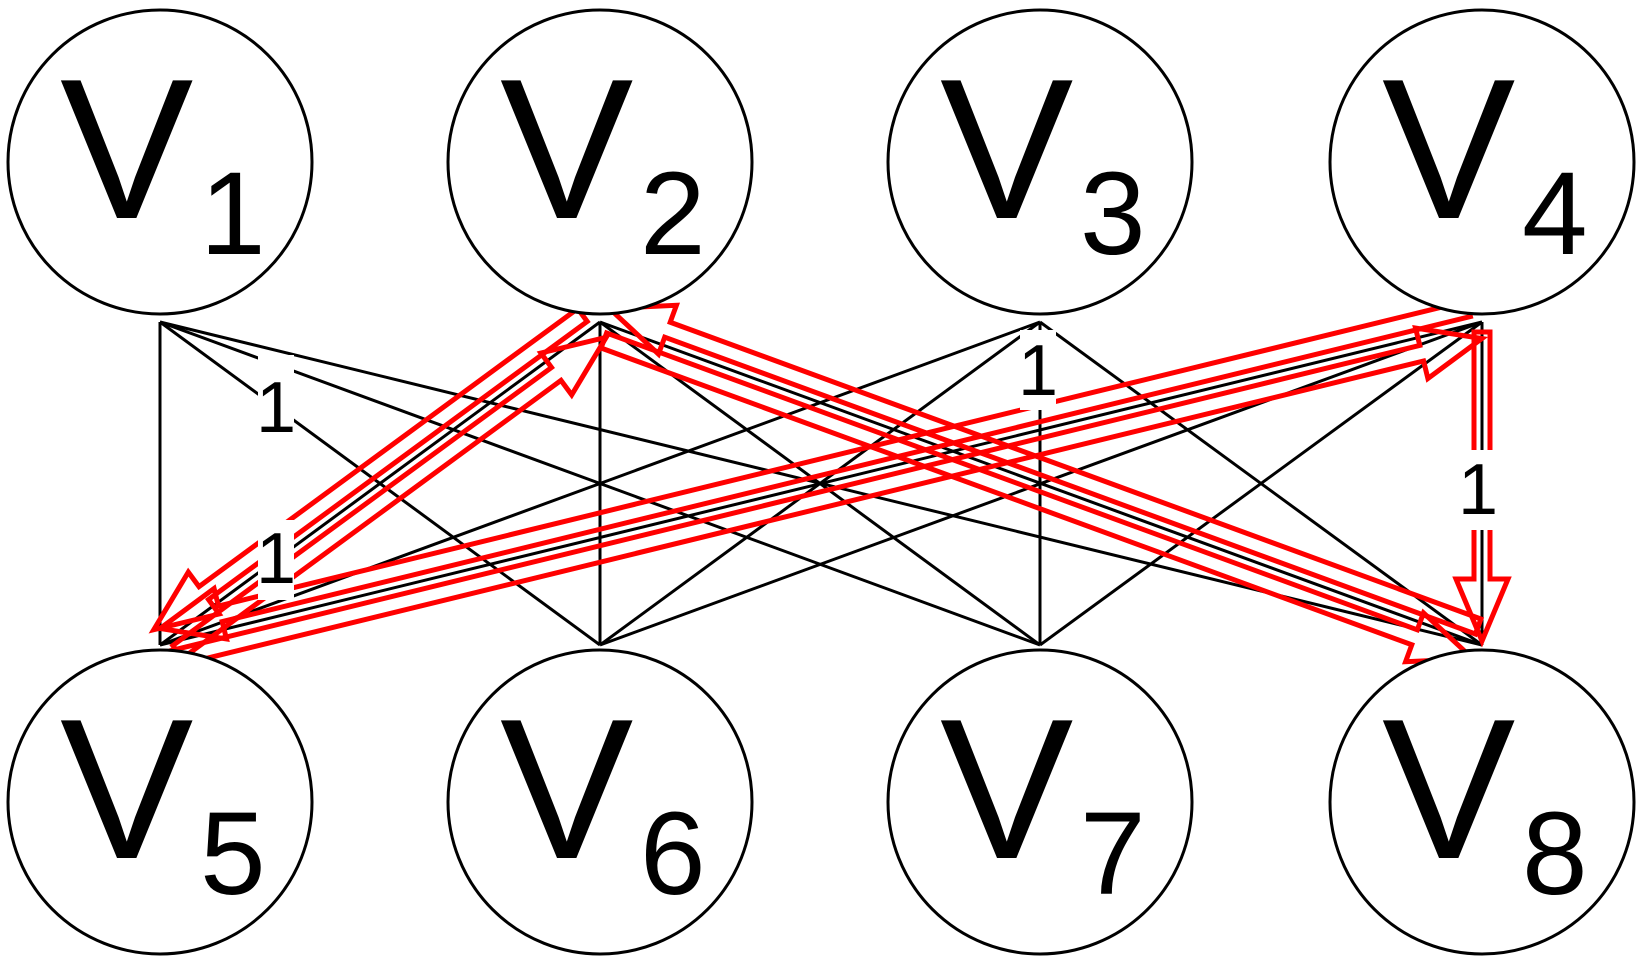  Describe the element at coordinates (233, 214) in the screenshot. I see `node-subscript: 1` at that location.